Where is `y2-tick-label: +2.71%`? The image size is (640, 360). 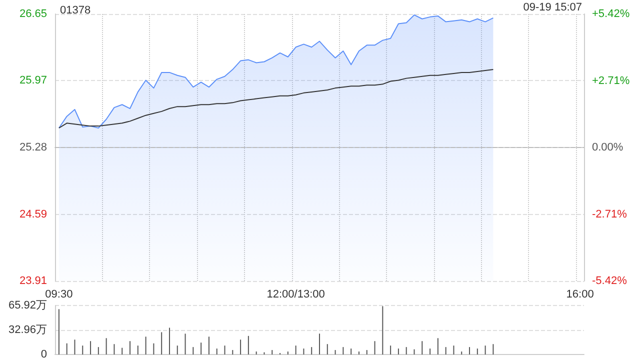 y2-tick-label: +2.71% is located at coordinates (611, 80).